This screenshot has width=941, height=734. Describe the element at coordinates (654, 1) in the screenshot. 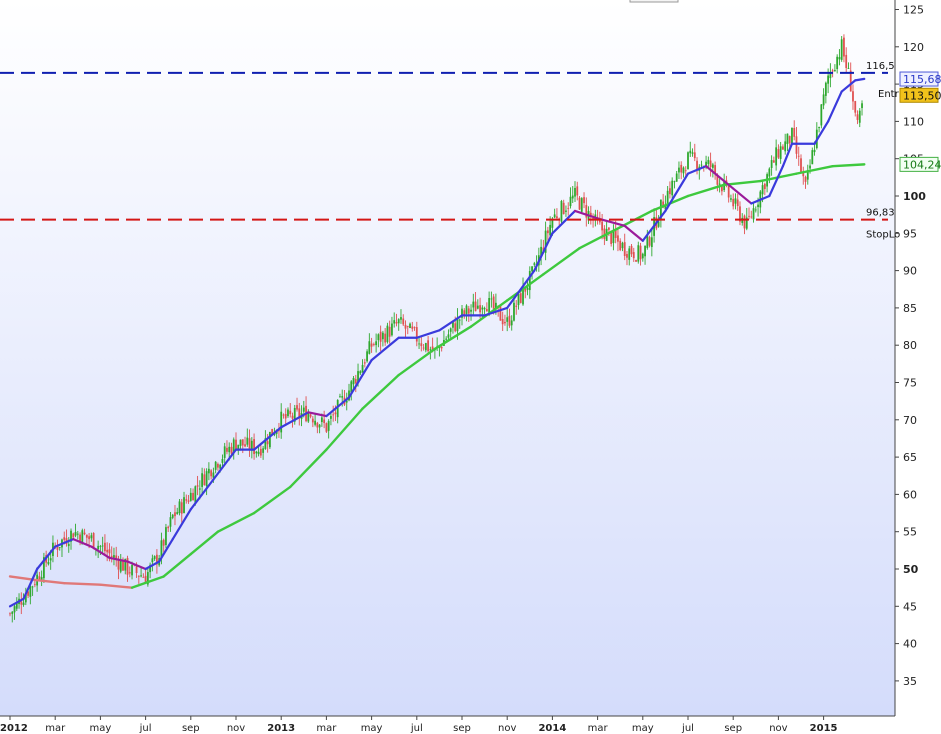

I see `top-toolbar-tab` at that location.